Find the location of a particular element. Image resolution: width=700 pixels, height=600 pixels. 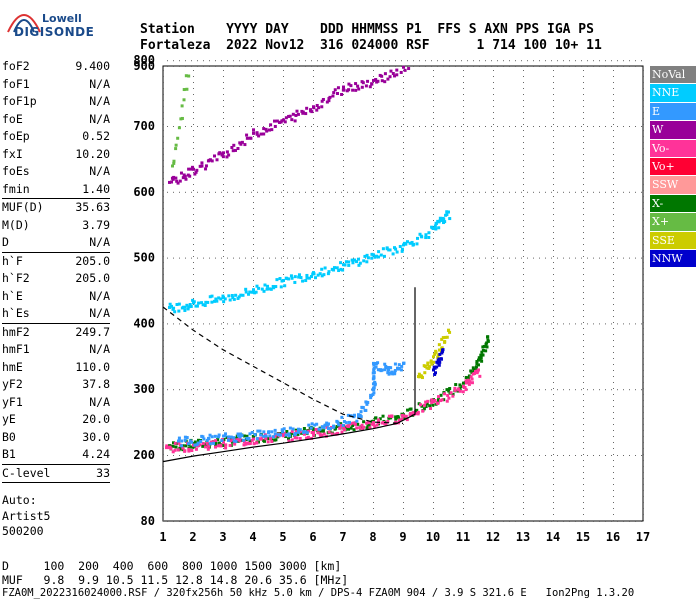

x-tick-label: 14 is located at coordinates (553, 537).